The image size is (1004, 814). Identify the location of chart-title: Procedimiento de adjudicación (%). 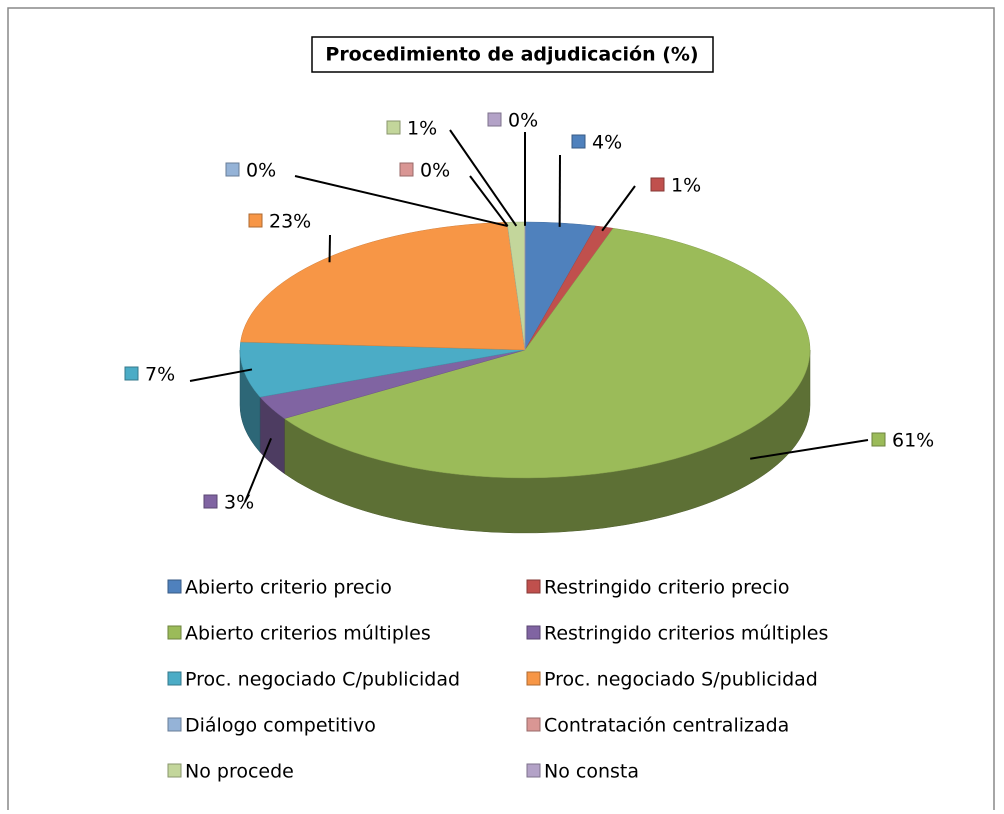
(511, 55).